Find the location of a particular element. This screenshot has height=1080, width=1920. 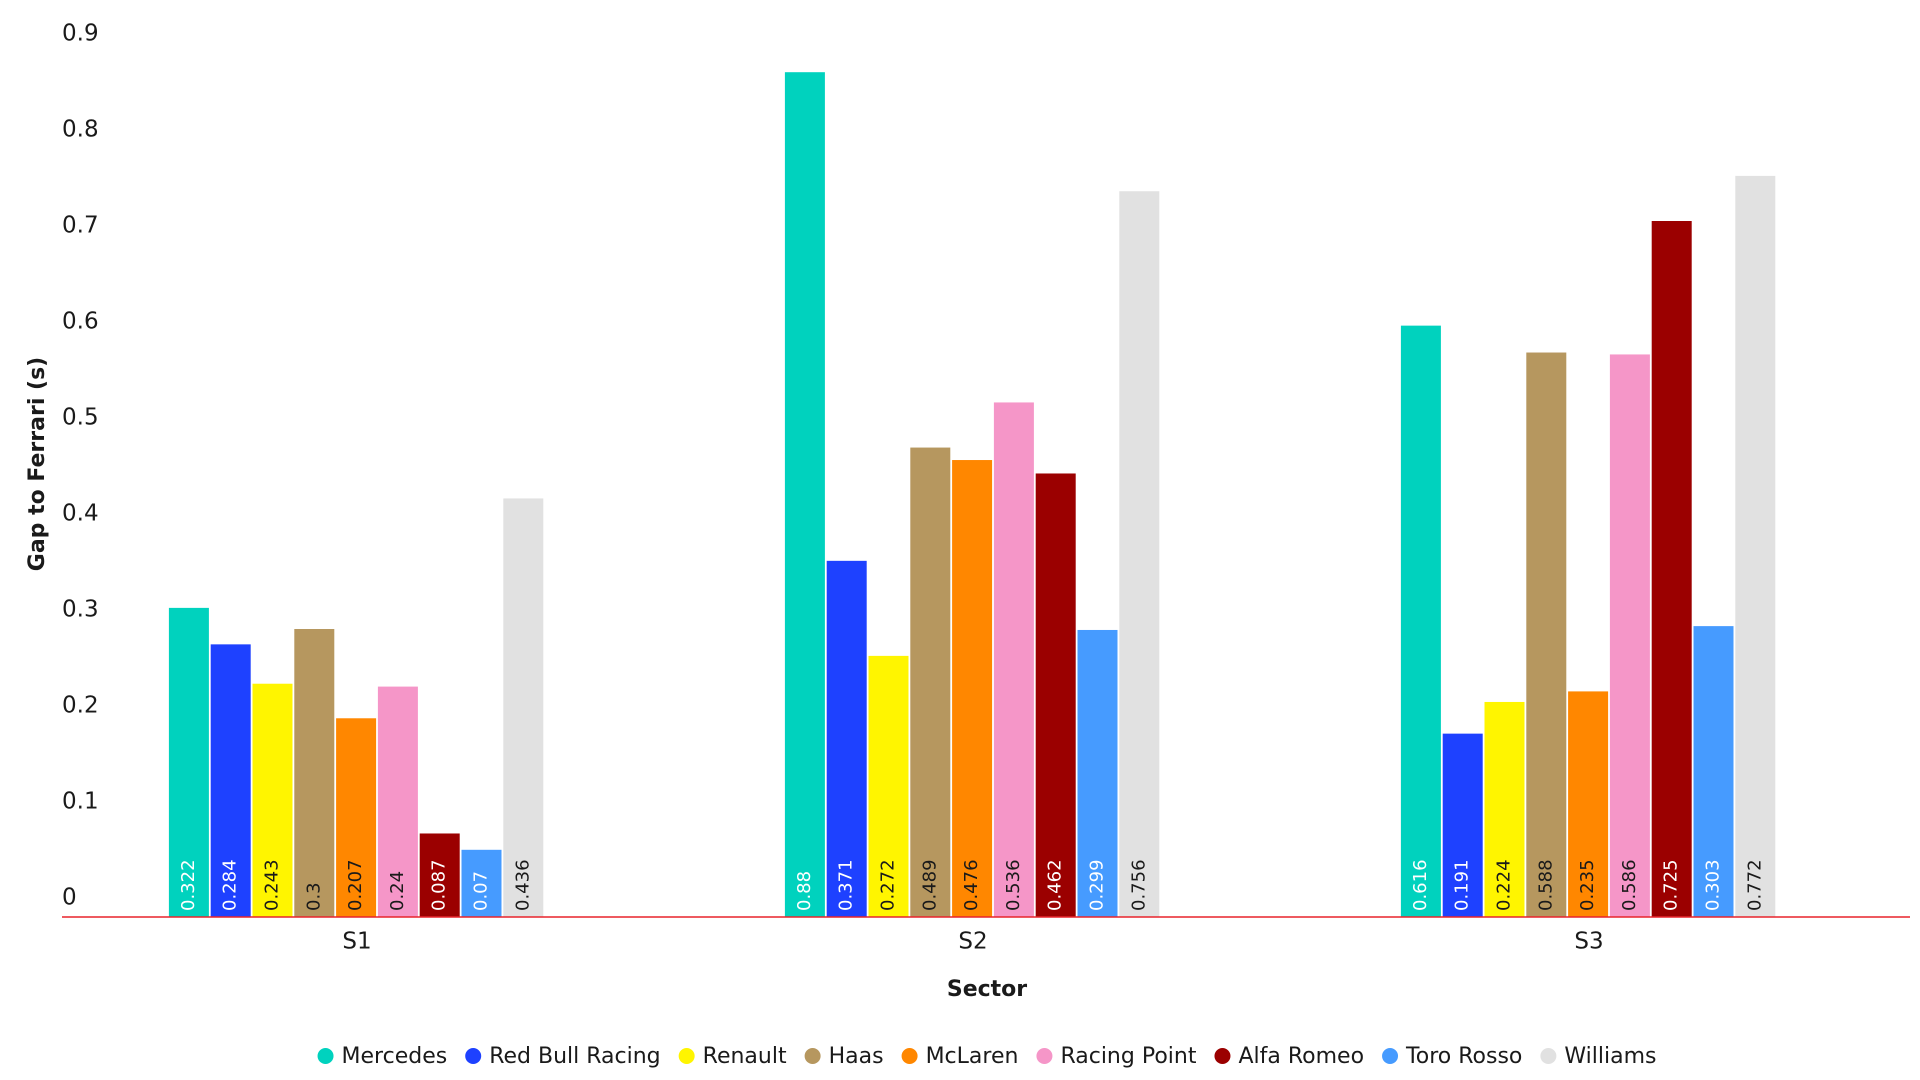

value-label: 0.272 is located at coordinates (888, 885).